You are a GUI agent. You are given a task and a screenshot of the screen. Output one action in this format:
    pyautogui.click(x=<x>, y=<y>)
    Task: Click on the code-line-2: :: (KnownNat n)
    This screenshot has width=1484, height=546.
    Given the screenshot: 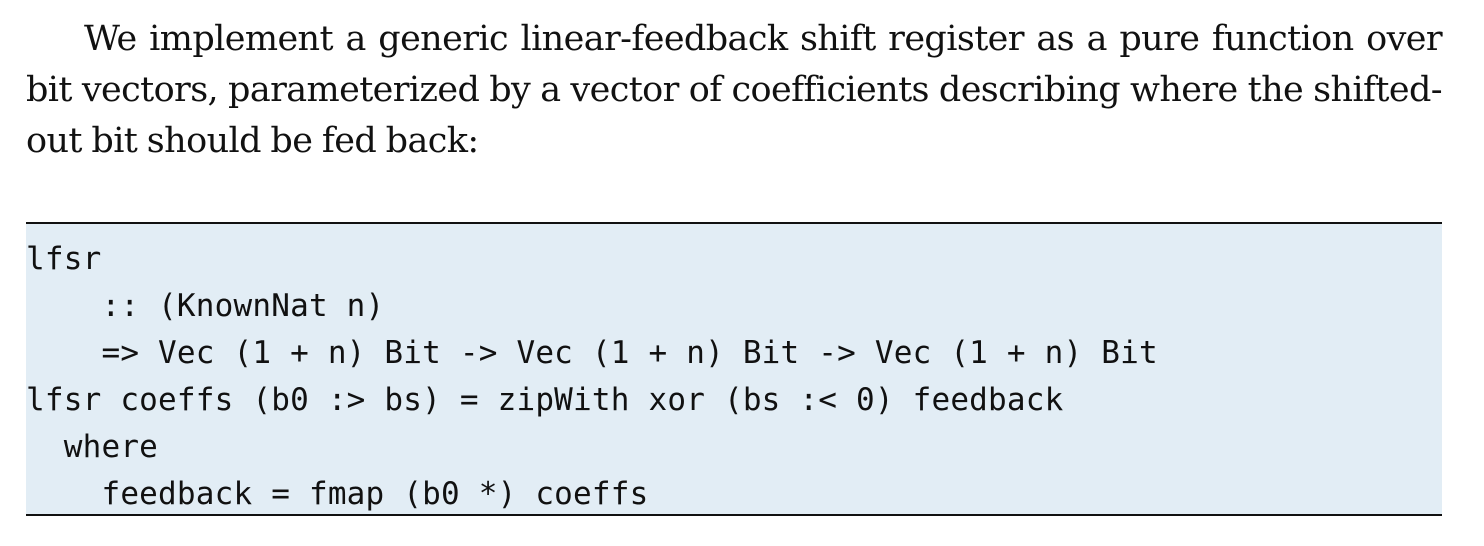 What is the action you would take?
    pyautogui.click(x=205, y=306)
    